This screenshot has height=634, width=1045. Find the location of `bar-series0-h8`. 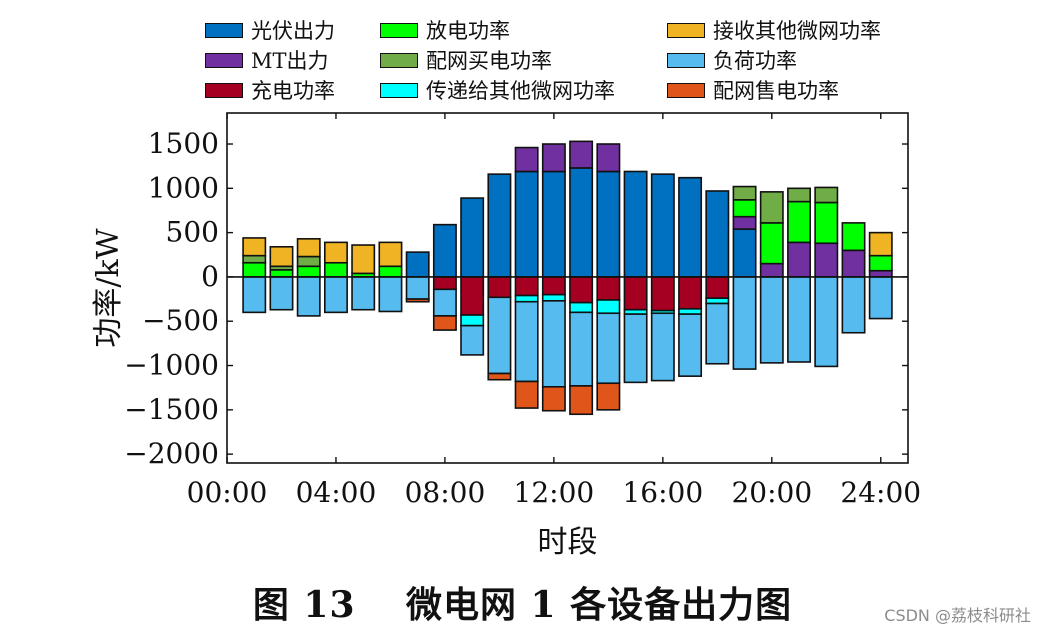

bar-series0-h8 is located at coordinates (444, 250).